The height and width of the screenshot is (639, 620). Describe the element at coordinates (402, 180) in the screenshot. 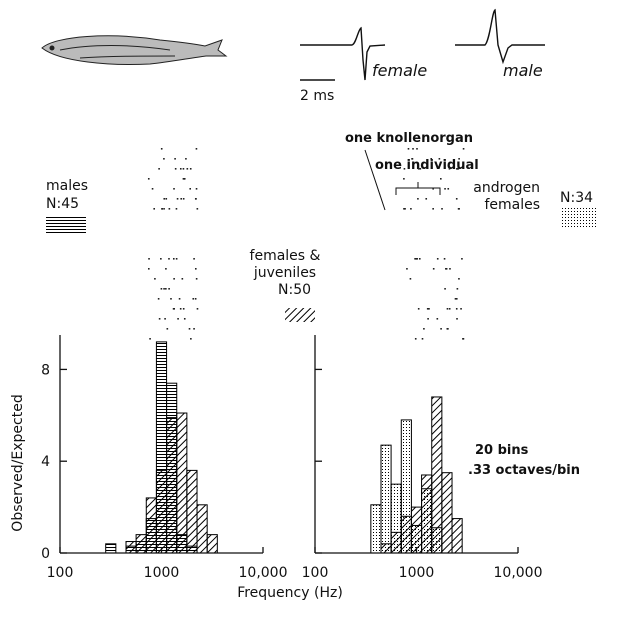

I see `annotation-pointer` at that location.